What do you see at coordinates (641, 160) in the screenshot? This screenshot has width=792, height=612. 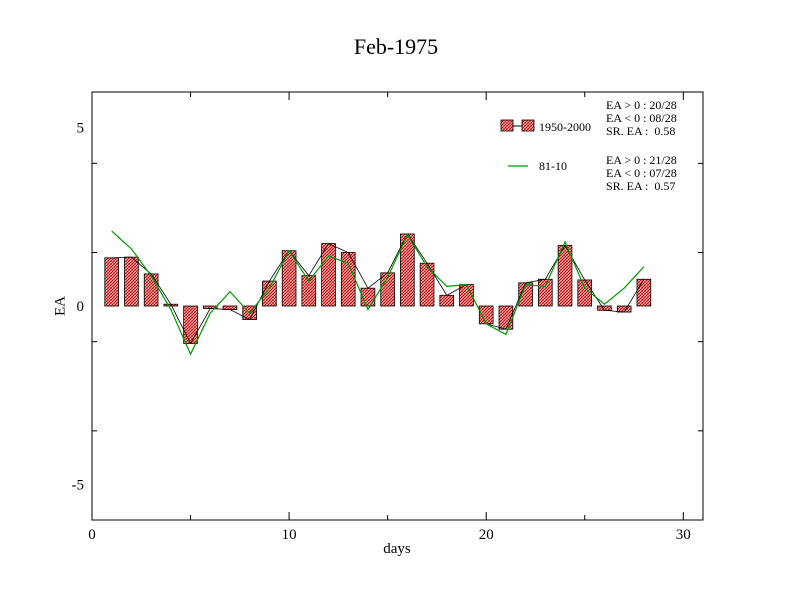 I see `stat-line: EA > 0 : 21/28` at bounding box center [641, 160].